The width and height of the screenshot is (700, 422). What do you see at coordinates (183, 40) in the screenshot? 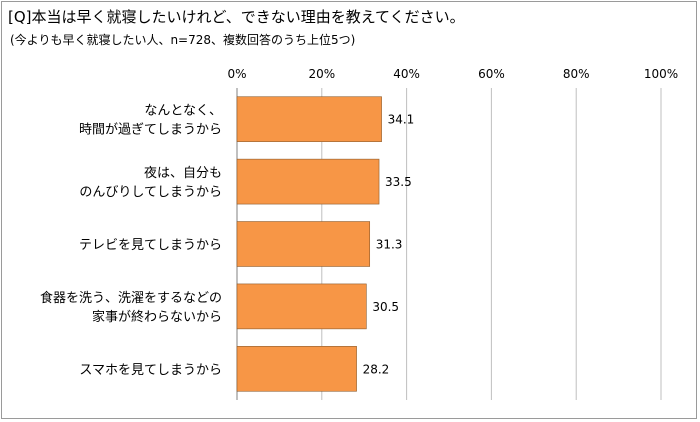
I see `chart-subtitle: (今よりも早く就寝したい人、n=728、複数回答のうち上位5つ)` at bounding box center [183, 40].